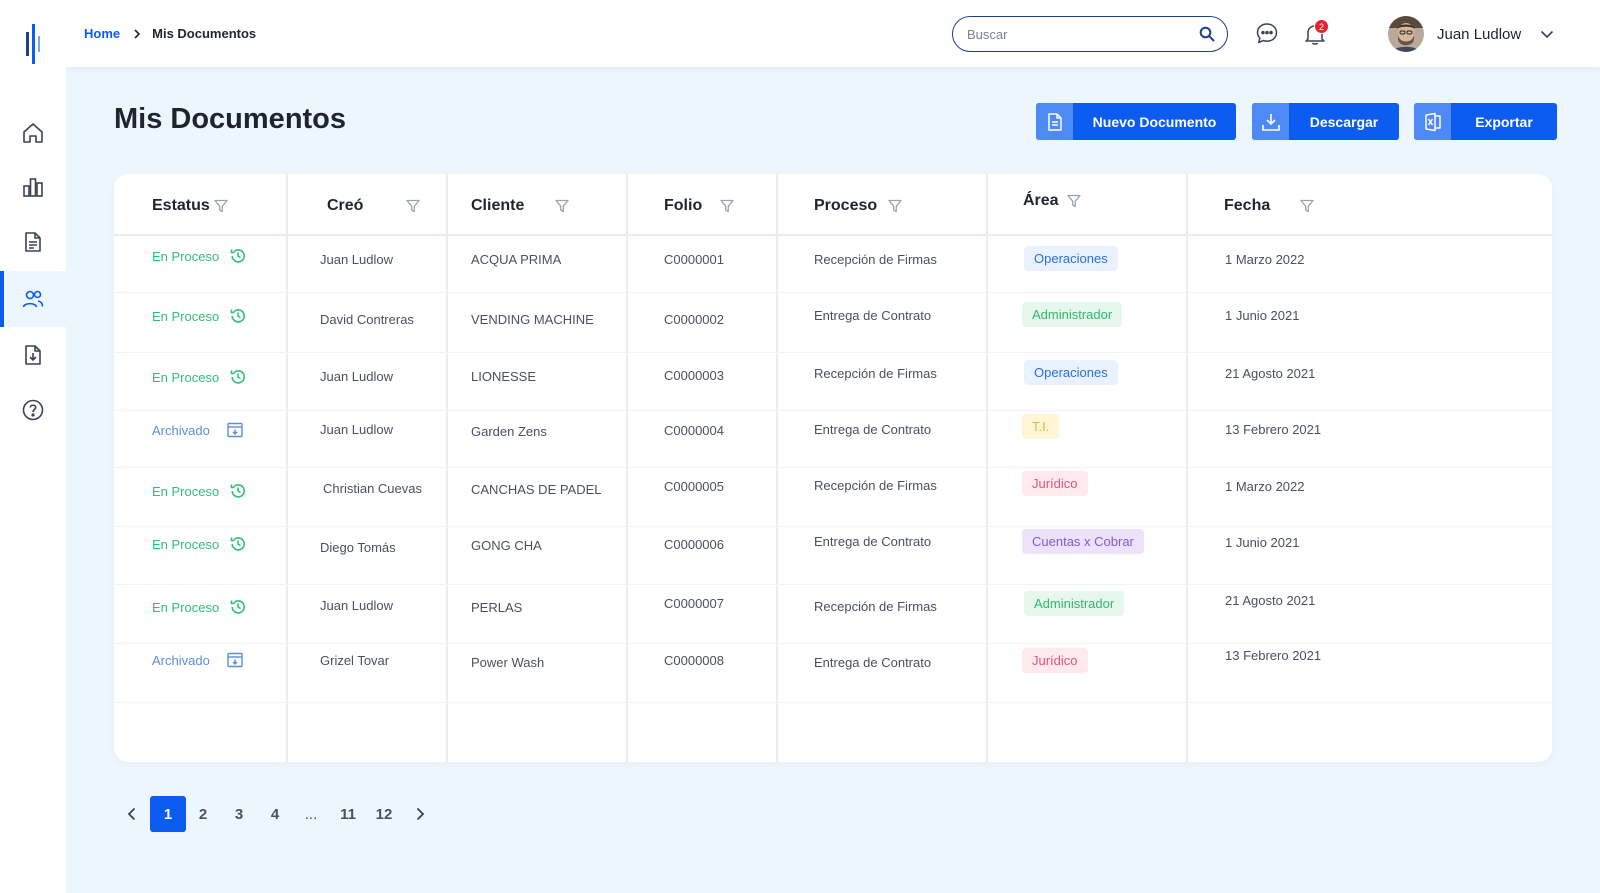 This screenshot has height=893, width=1600. What do you see at coordinates (1071, 258) in the screenshot?
I see `area-tag: Operaciones` at bounding box center [1071, 258].